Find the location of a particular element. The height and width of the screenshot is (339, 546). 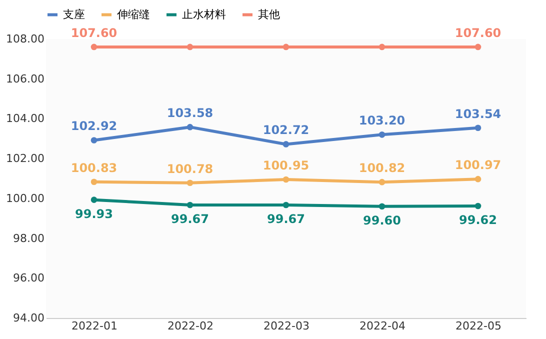

data-label: 103.54 is located at coordinates (478, 113).